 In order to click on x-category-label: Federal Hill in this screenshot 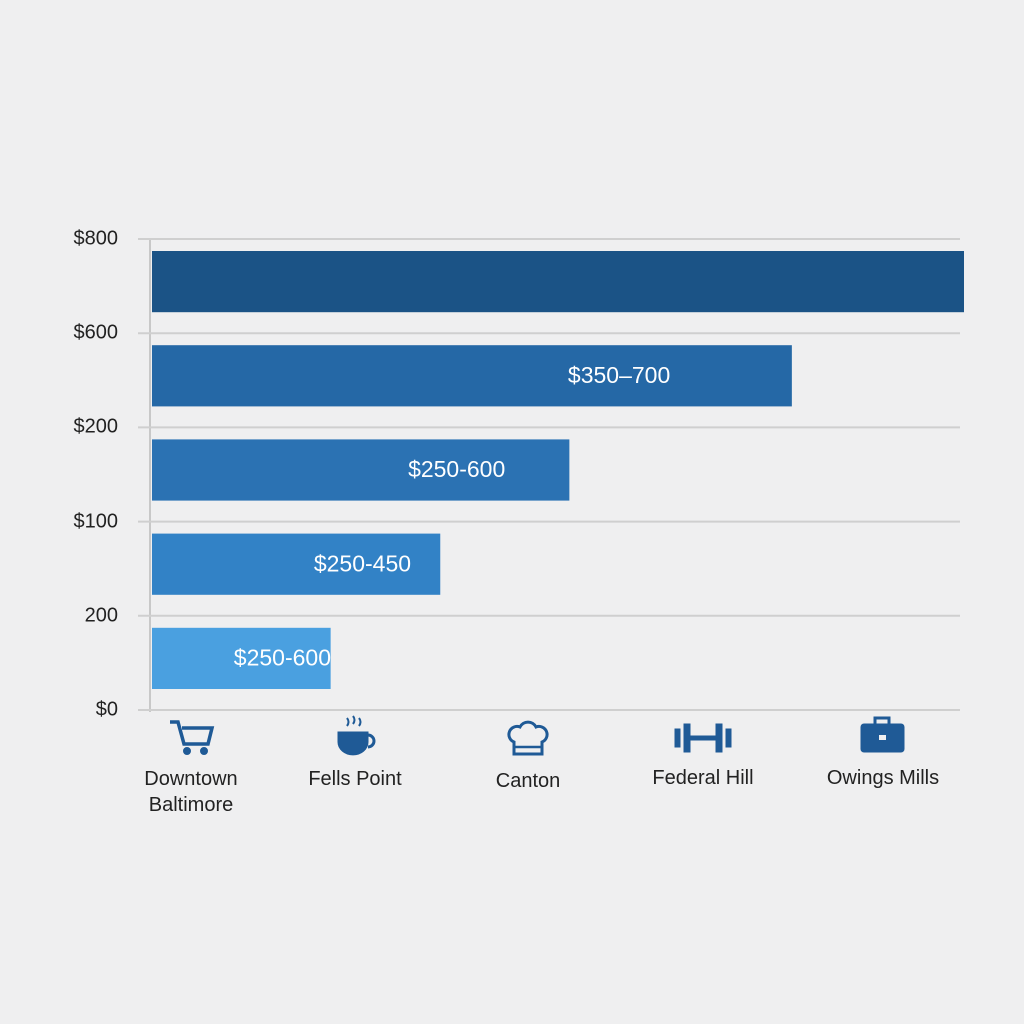, I will do `click(703, 778)`.